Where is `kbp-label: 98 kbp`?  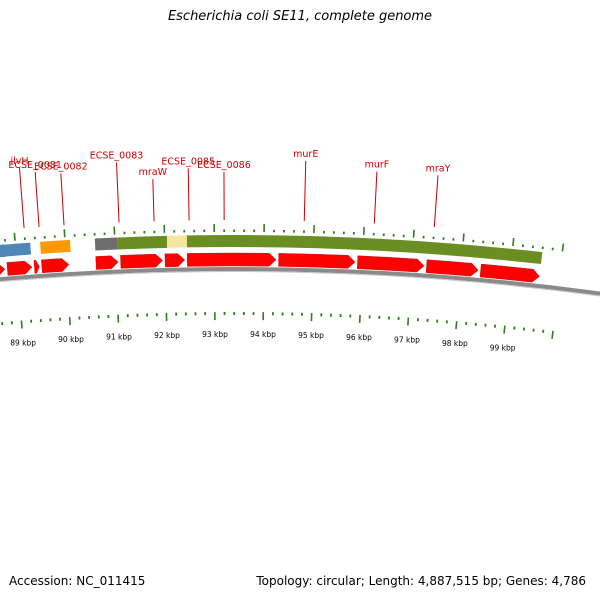
kbp-label: 98 kbp is located at coordinates (455, 343).